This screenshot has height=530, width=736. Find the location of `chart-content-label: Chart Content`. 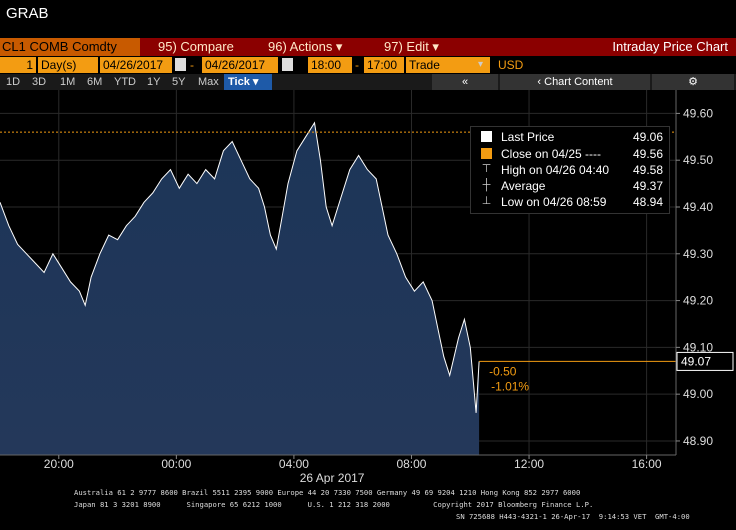

chart-content-label: Chart Content is located at coordinates (578, 82).